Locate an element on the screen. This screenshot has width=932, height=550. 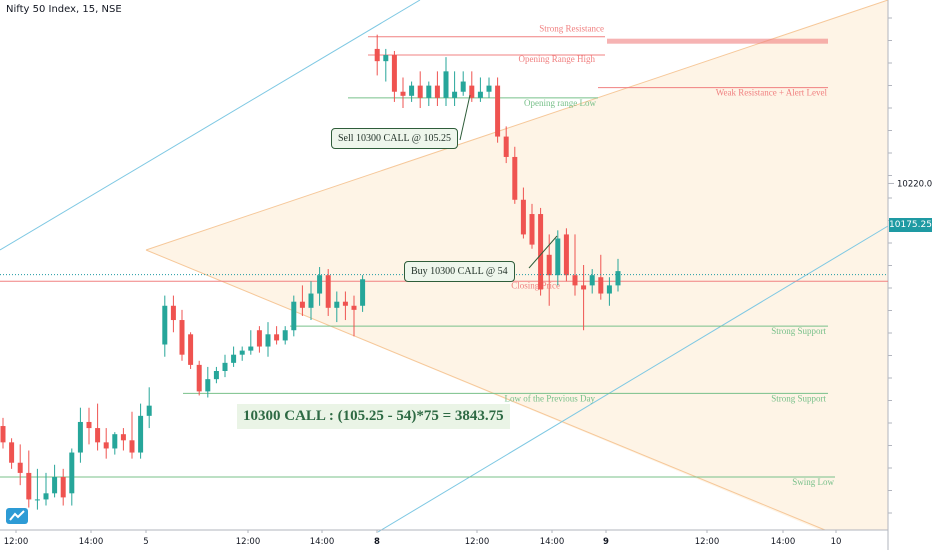
level-label: Low of the Previous Day is located at coordinates (550, 398).